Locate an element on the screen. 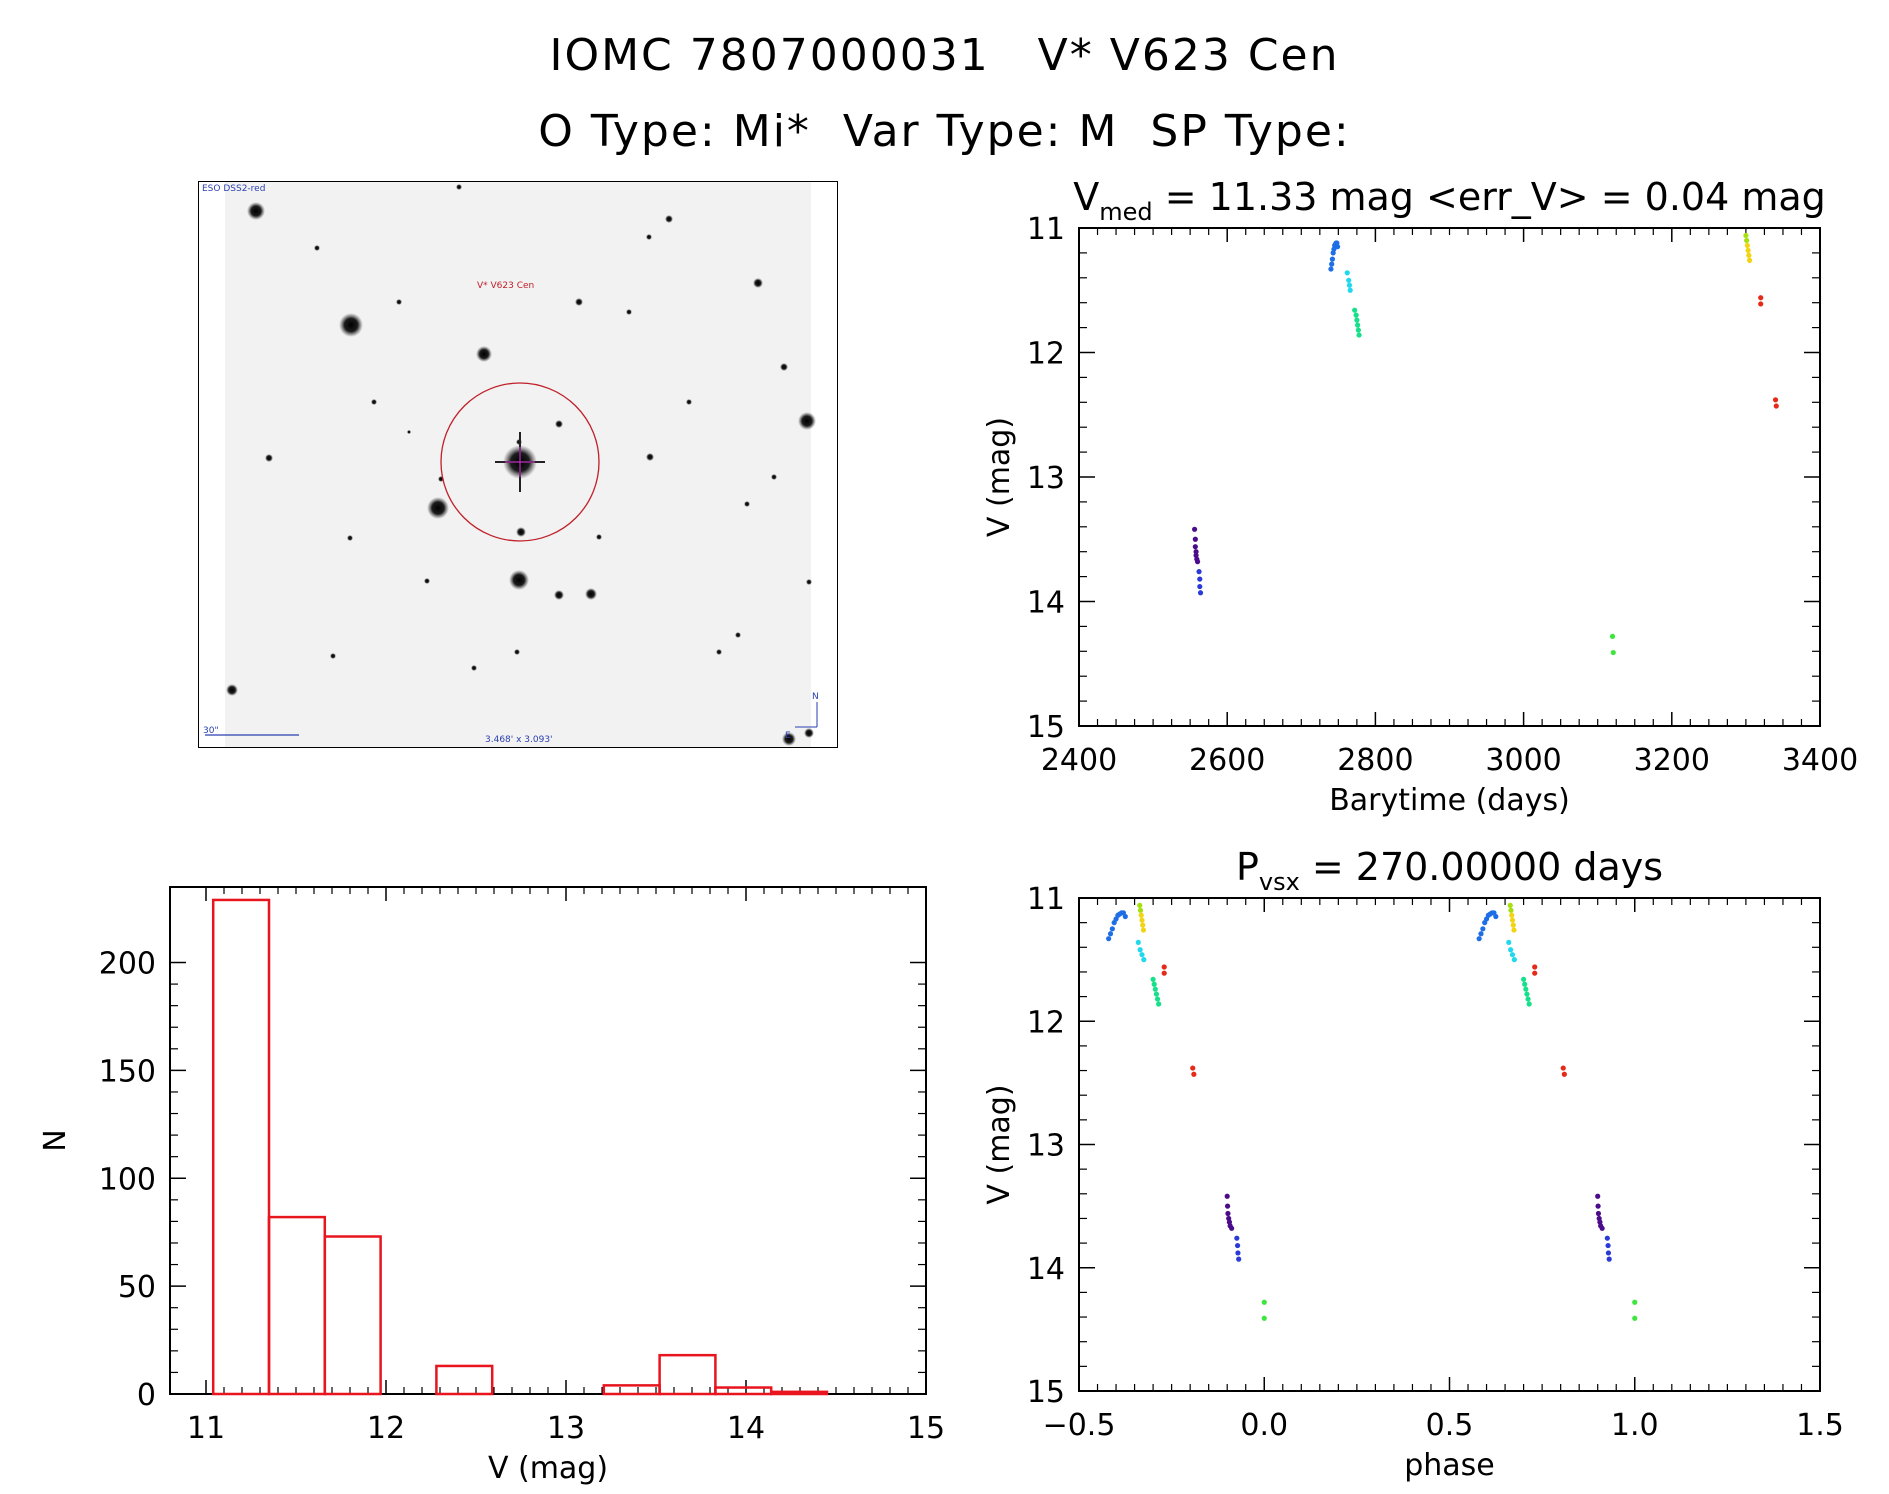  histogram-ytick-label: 100 is located at coordinates (127, 1179).